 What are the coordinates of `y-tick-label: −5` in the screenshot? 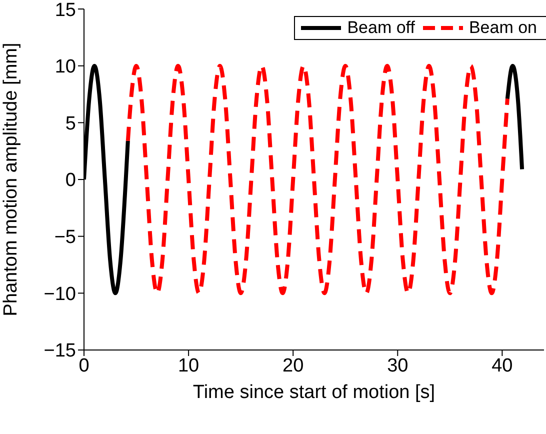 It's located at (65, 237).